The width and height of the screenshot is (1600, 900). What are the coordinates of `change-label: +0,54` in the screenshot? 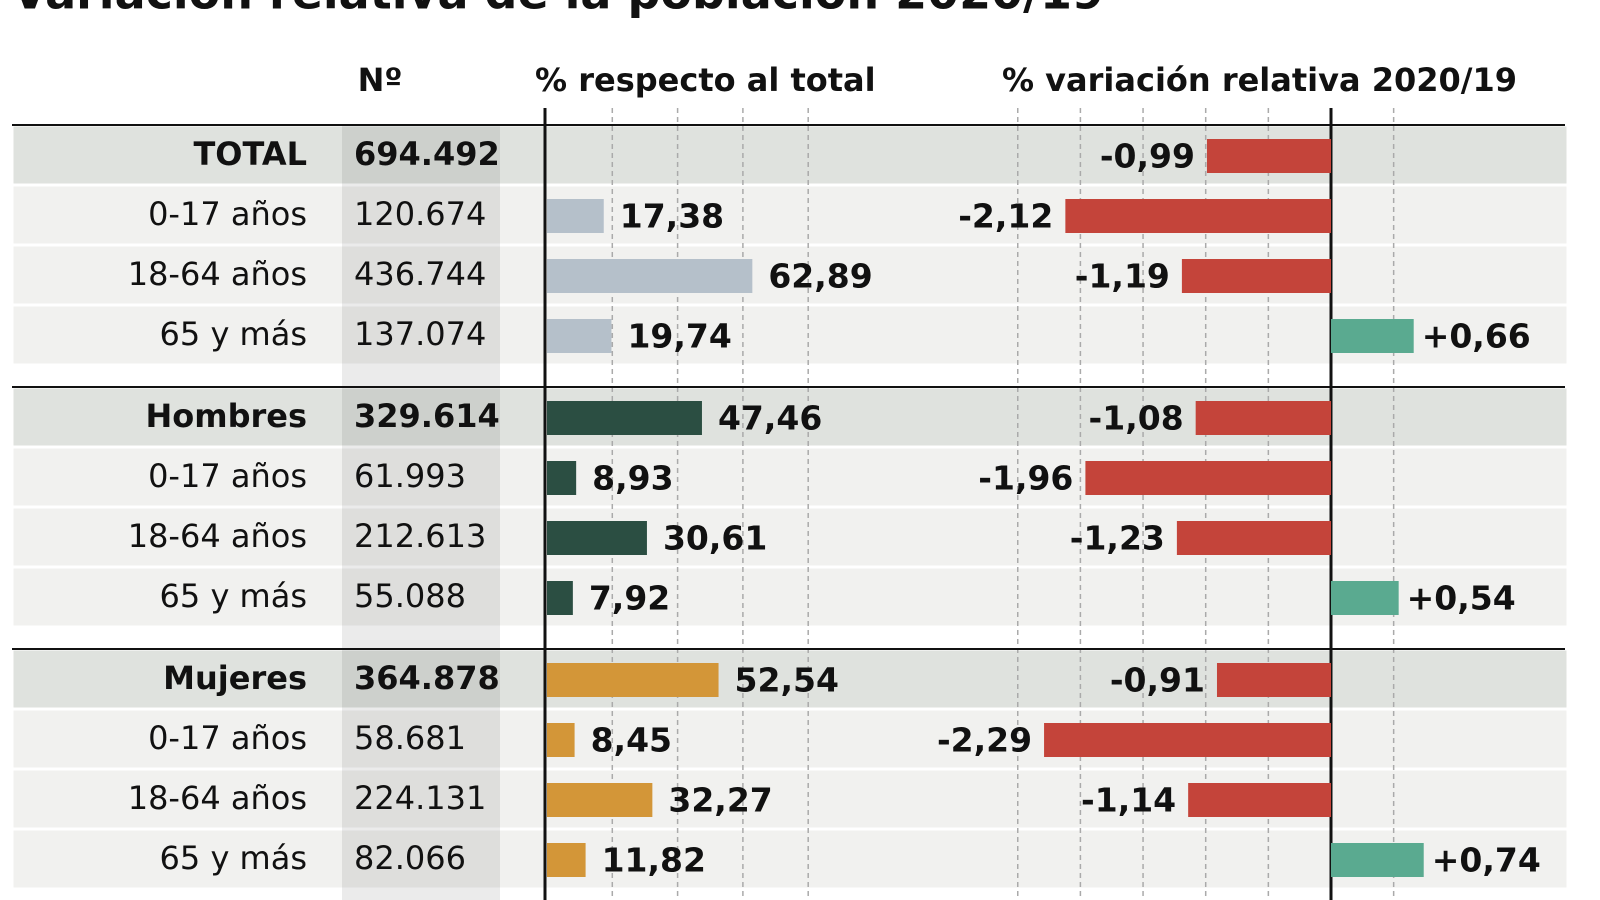 It's located at (1461, 598).